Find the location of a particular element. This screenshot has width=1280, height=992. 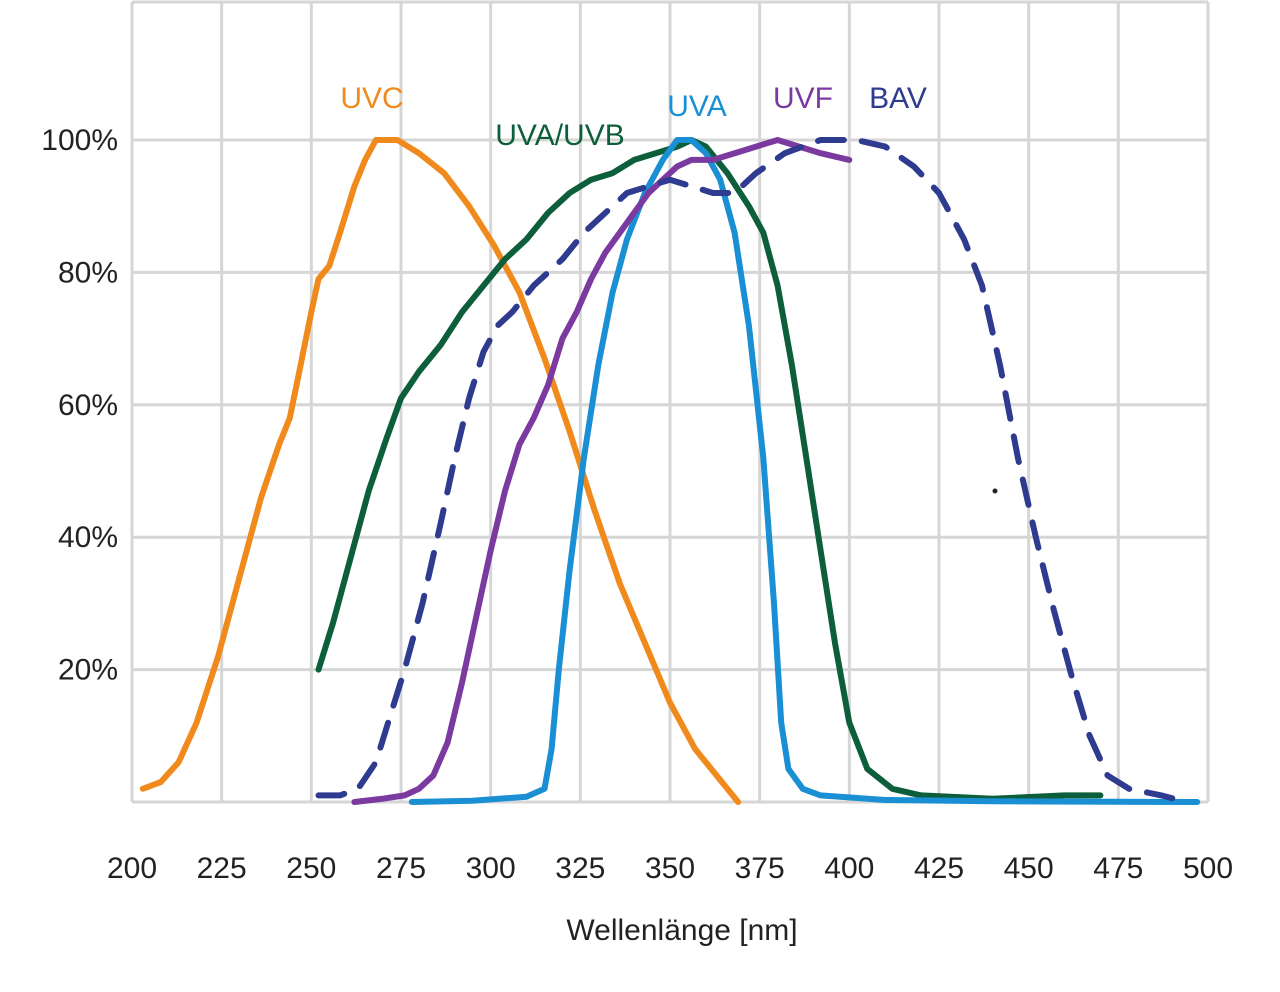

series-label-uva: UVA is located at coordinates (696, 106).